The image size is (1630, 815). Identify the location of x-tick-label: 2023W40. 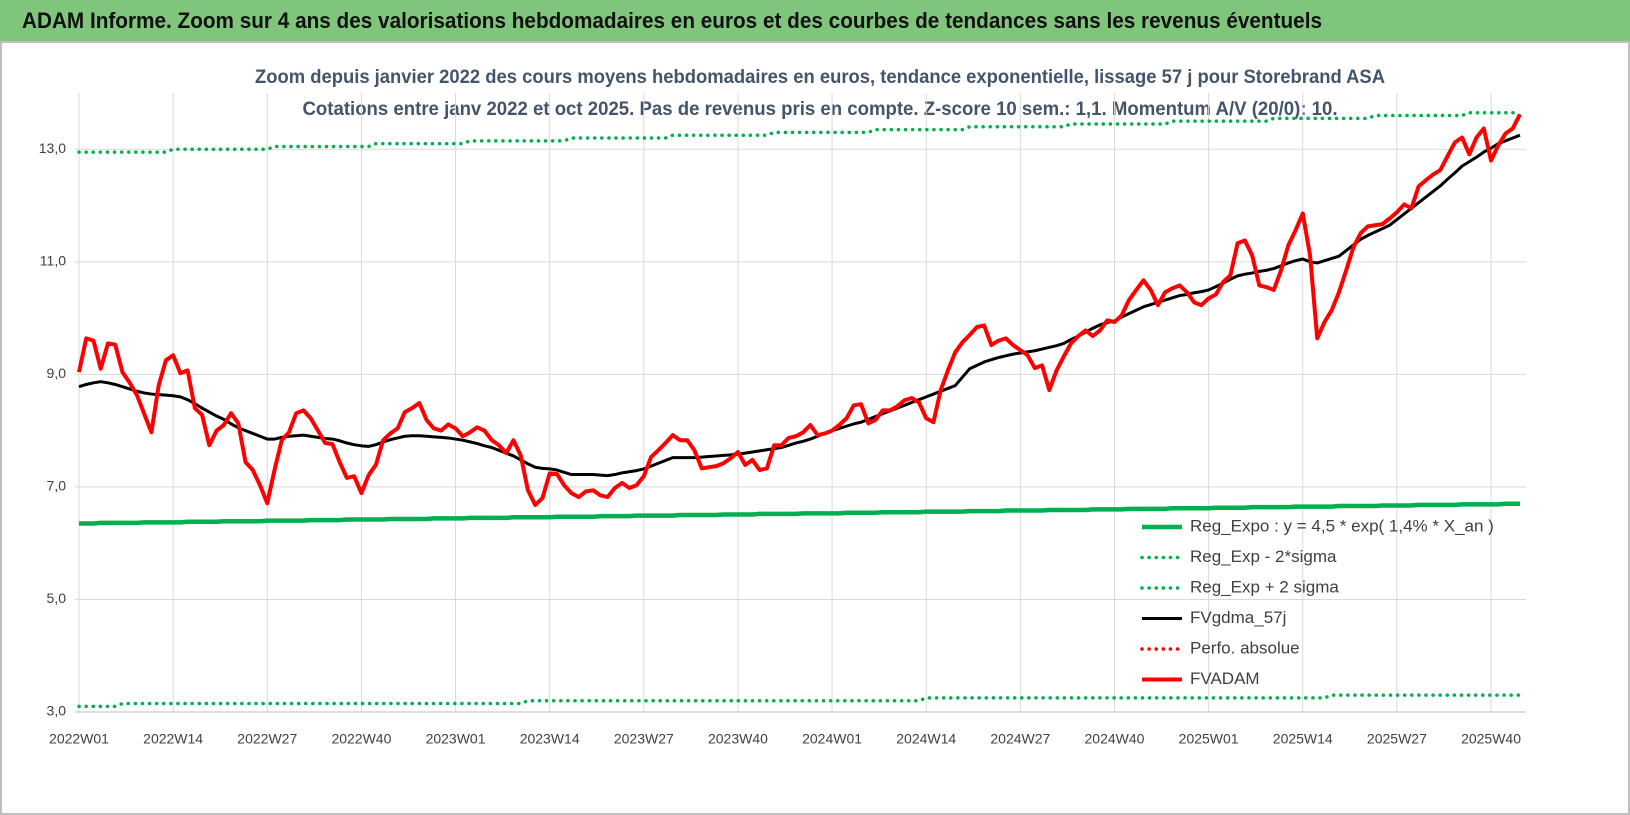
(738, 739).